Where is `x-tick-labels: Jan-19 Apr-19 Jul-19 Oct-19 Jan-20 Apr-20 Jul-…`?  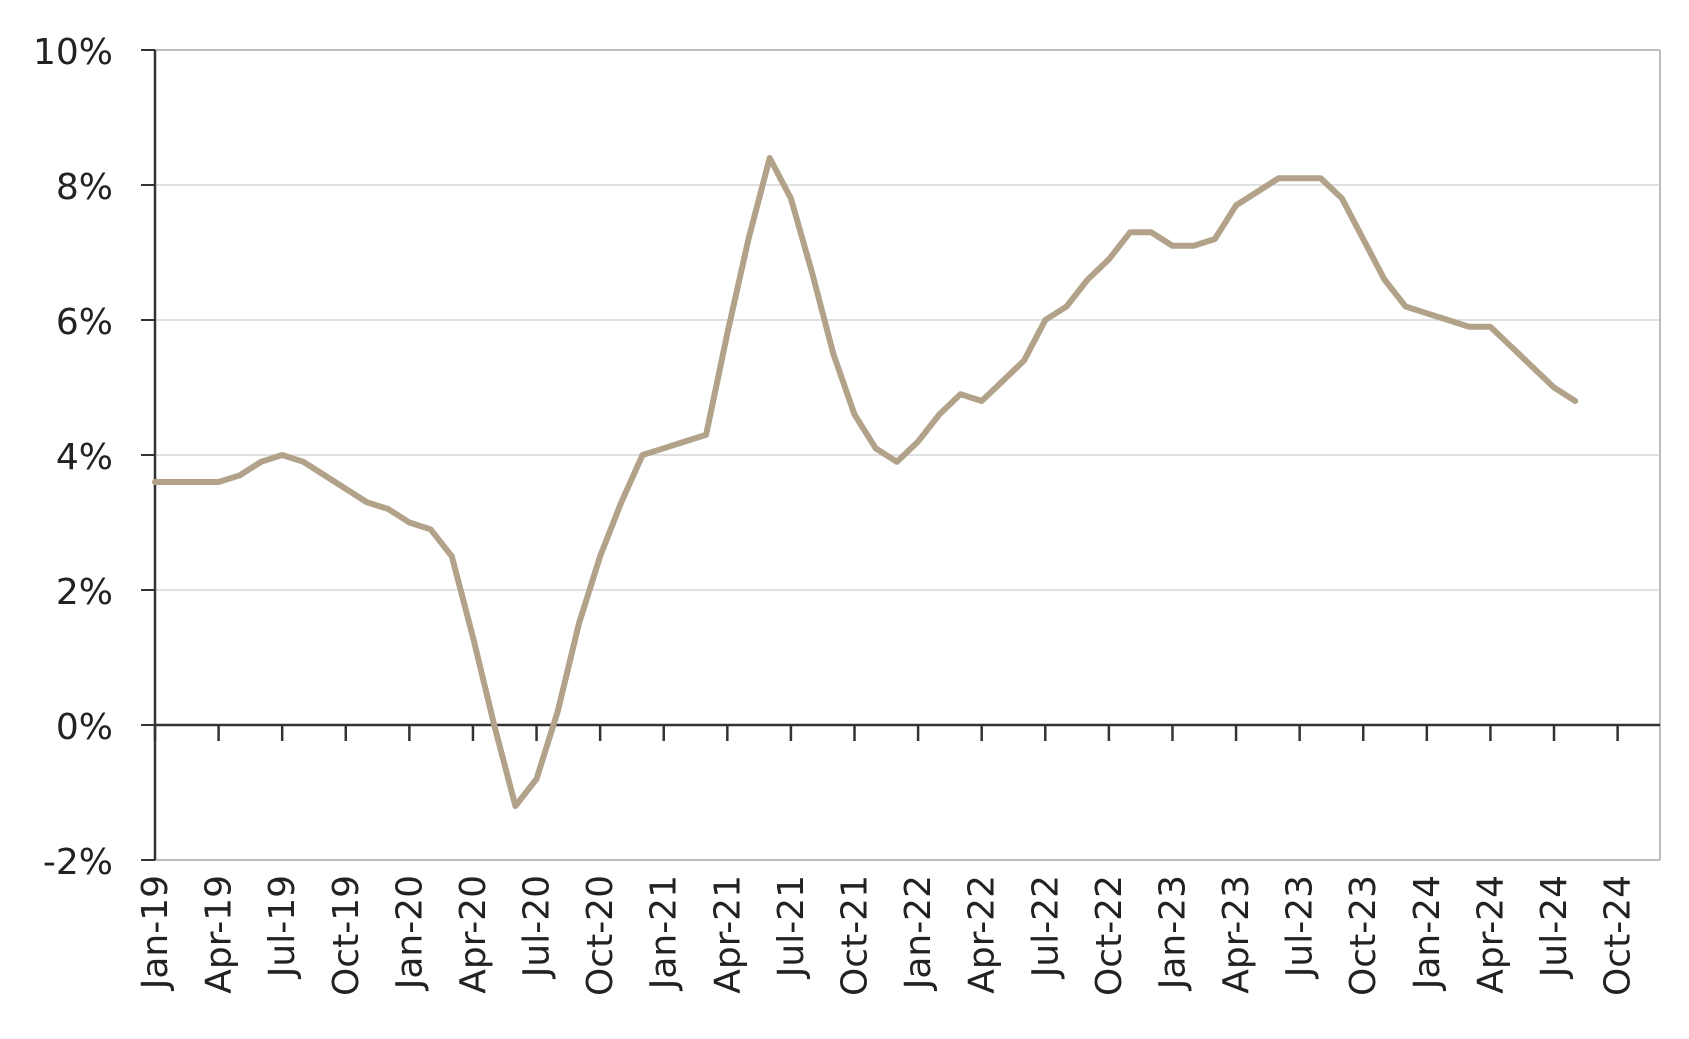 x-tick-labels: Jan-19 Apr-19 Jul-19 Oct-19 Jan-20 Apr-20 Jul-… is located at coordinates (887, 935).